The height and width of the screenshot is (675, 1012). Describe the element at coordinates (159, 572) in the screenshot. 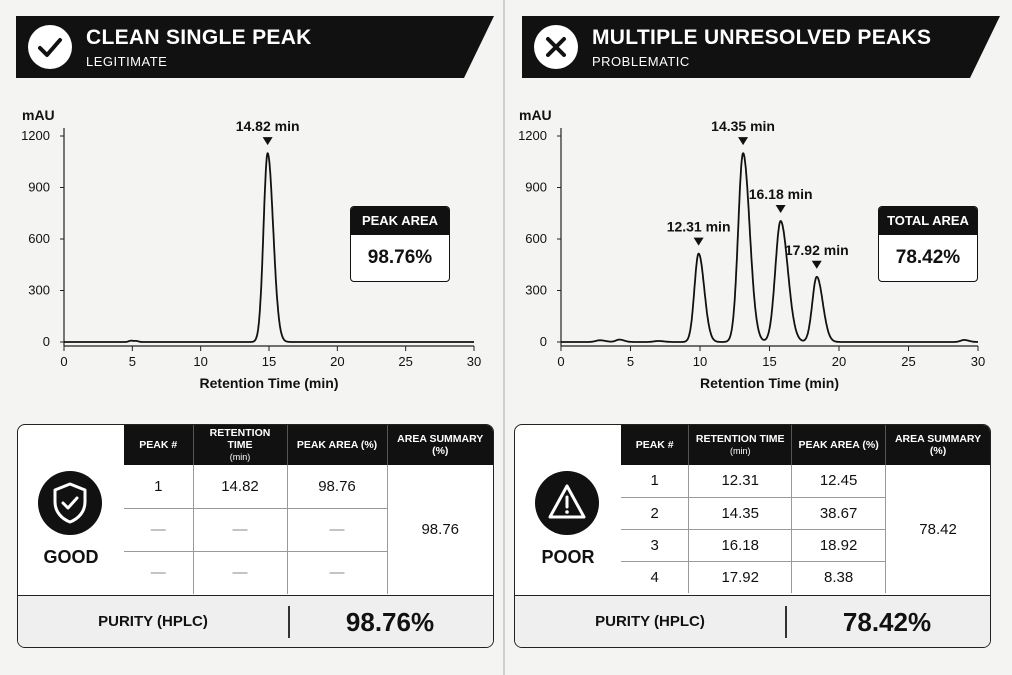

I see `cell-peak: —` at that location.